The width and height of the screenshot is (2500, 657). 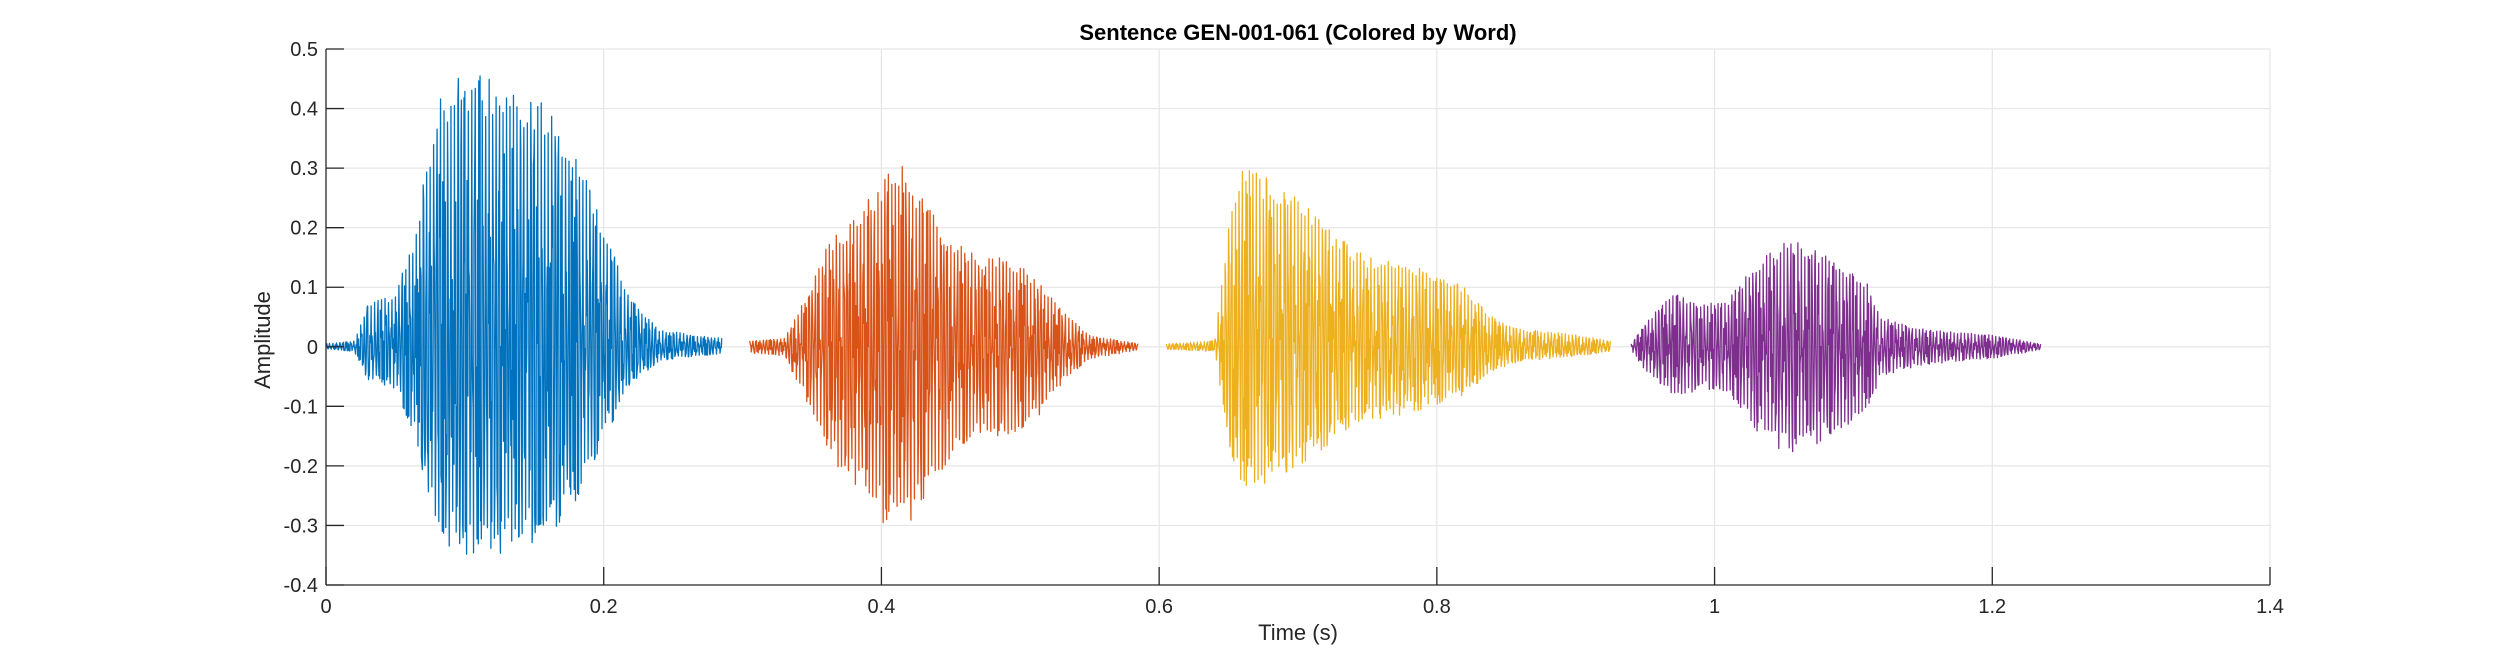 What do you see at coordinates (1159, 607) in the screenshot?
I see `x-tick-label: 0.6` at bounding box center [1159, 607].